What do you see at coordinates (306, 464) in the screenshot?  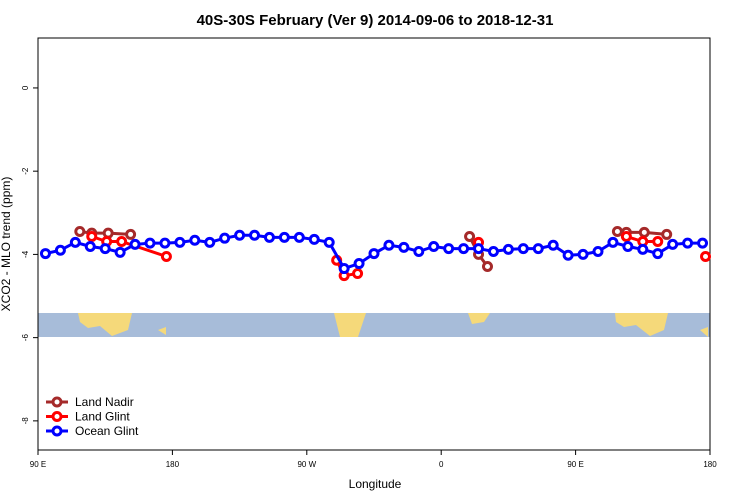 I see `x-tick-label: 90 W` at bounding box center [306, 464].